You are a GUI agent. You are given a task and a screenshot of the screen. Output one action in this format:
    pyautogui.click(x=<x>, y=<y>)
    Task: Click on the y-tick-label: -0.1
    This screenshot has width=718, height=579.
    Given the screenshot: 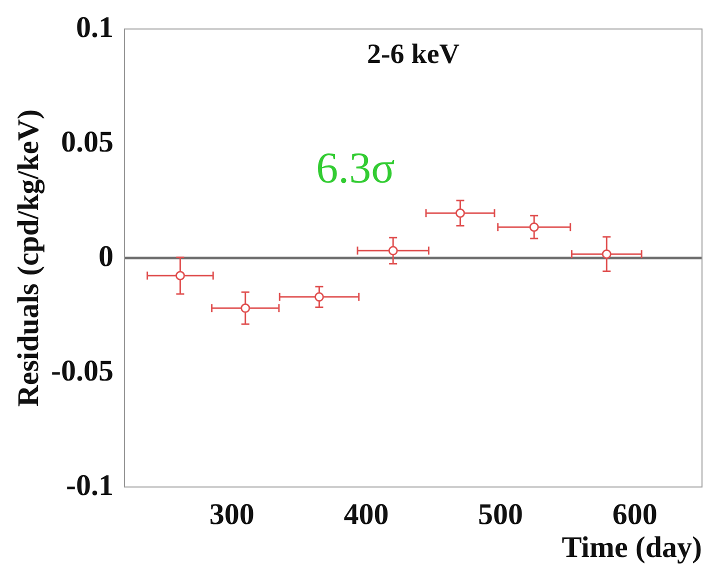 What is the action you would take?
    pyautogui.click(x=90, y=485)
    